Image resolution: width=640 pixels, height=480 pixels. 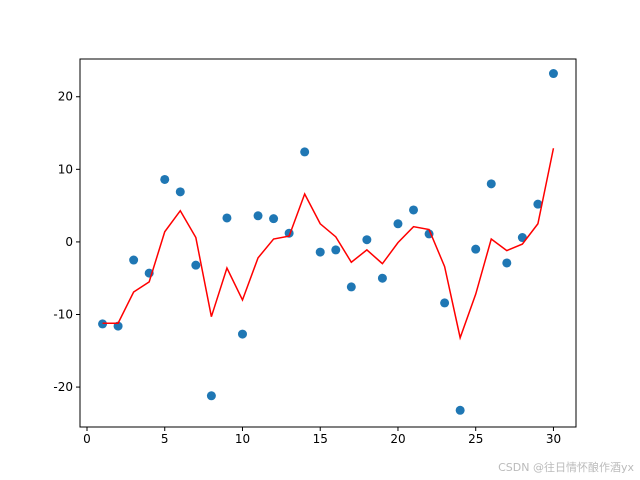 I want to click on y-tick-label: 0, so click(x=69, y=242).